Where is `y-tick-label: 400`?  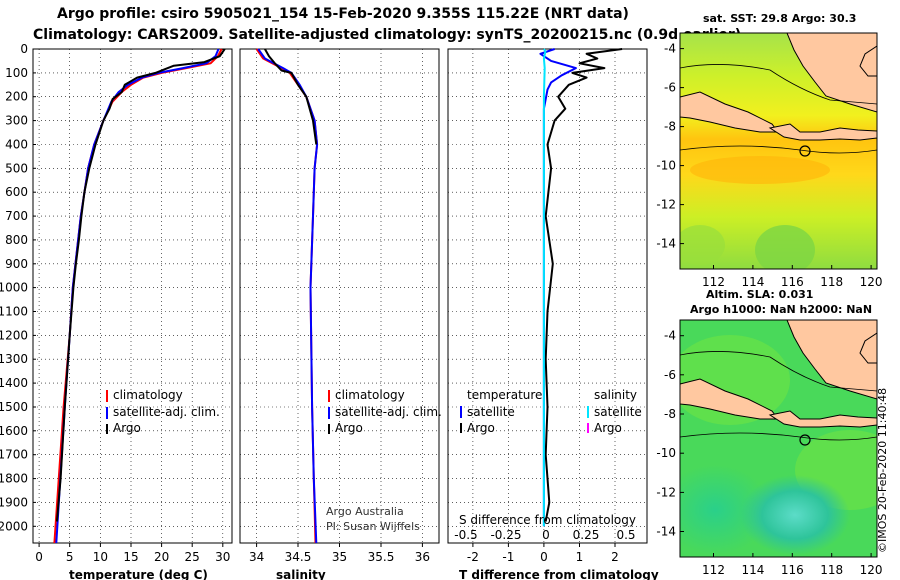
y-tick-label: 400 is located at coordinates (16, 145).